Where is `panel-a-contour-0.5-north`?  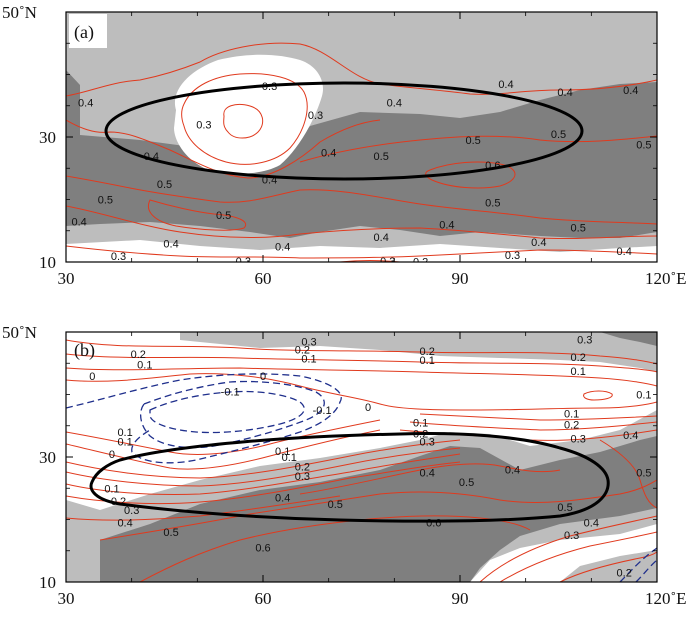
panel-a-contour-0.5-north is located at coordinates (478, 149).